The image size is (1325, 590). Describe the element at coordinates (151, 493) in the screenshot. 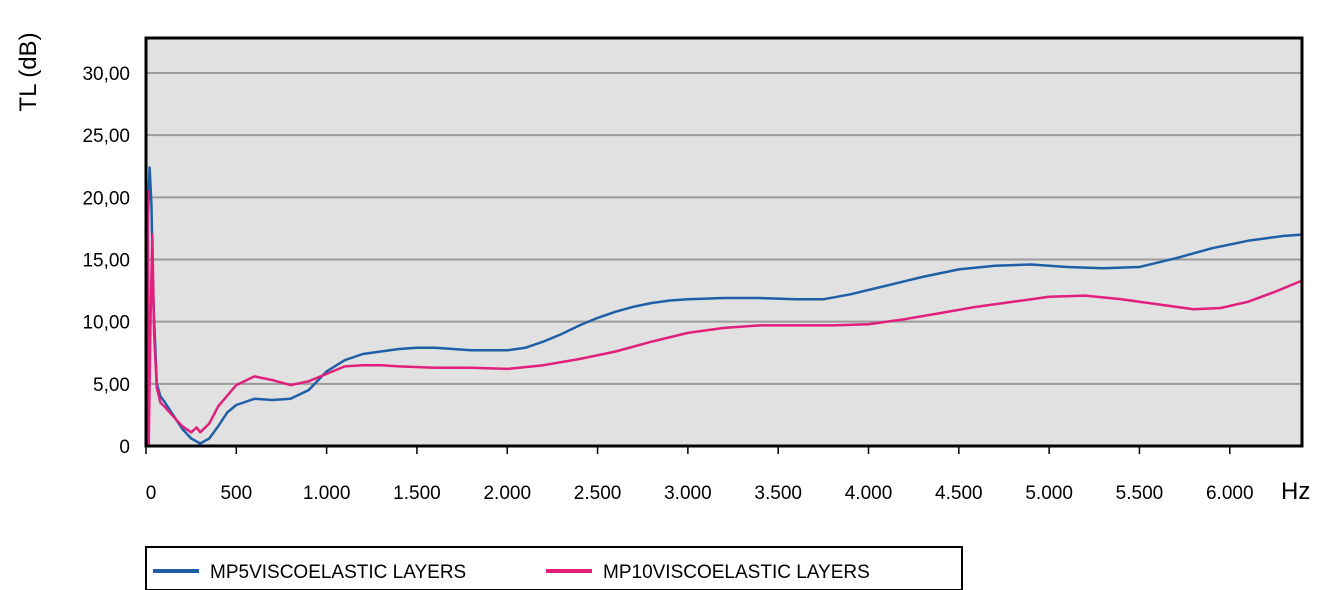

I see `x-tick-label: 0` at that location.